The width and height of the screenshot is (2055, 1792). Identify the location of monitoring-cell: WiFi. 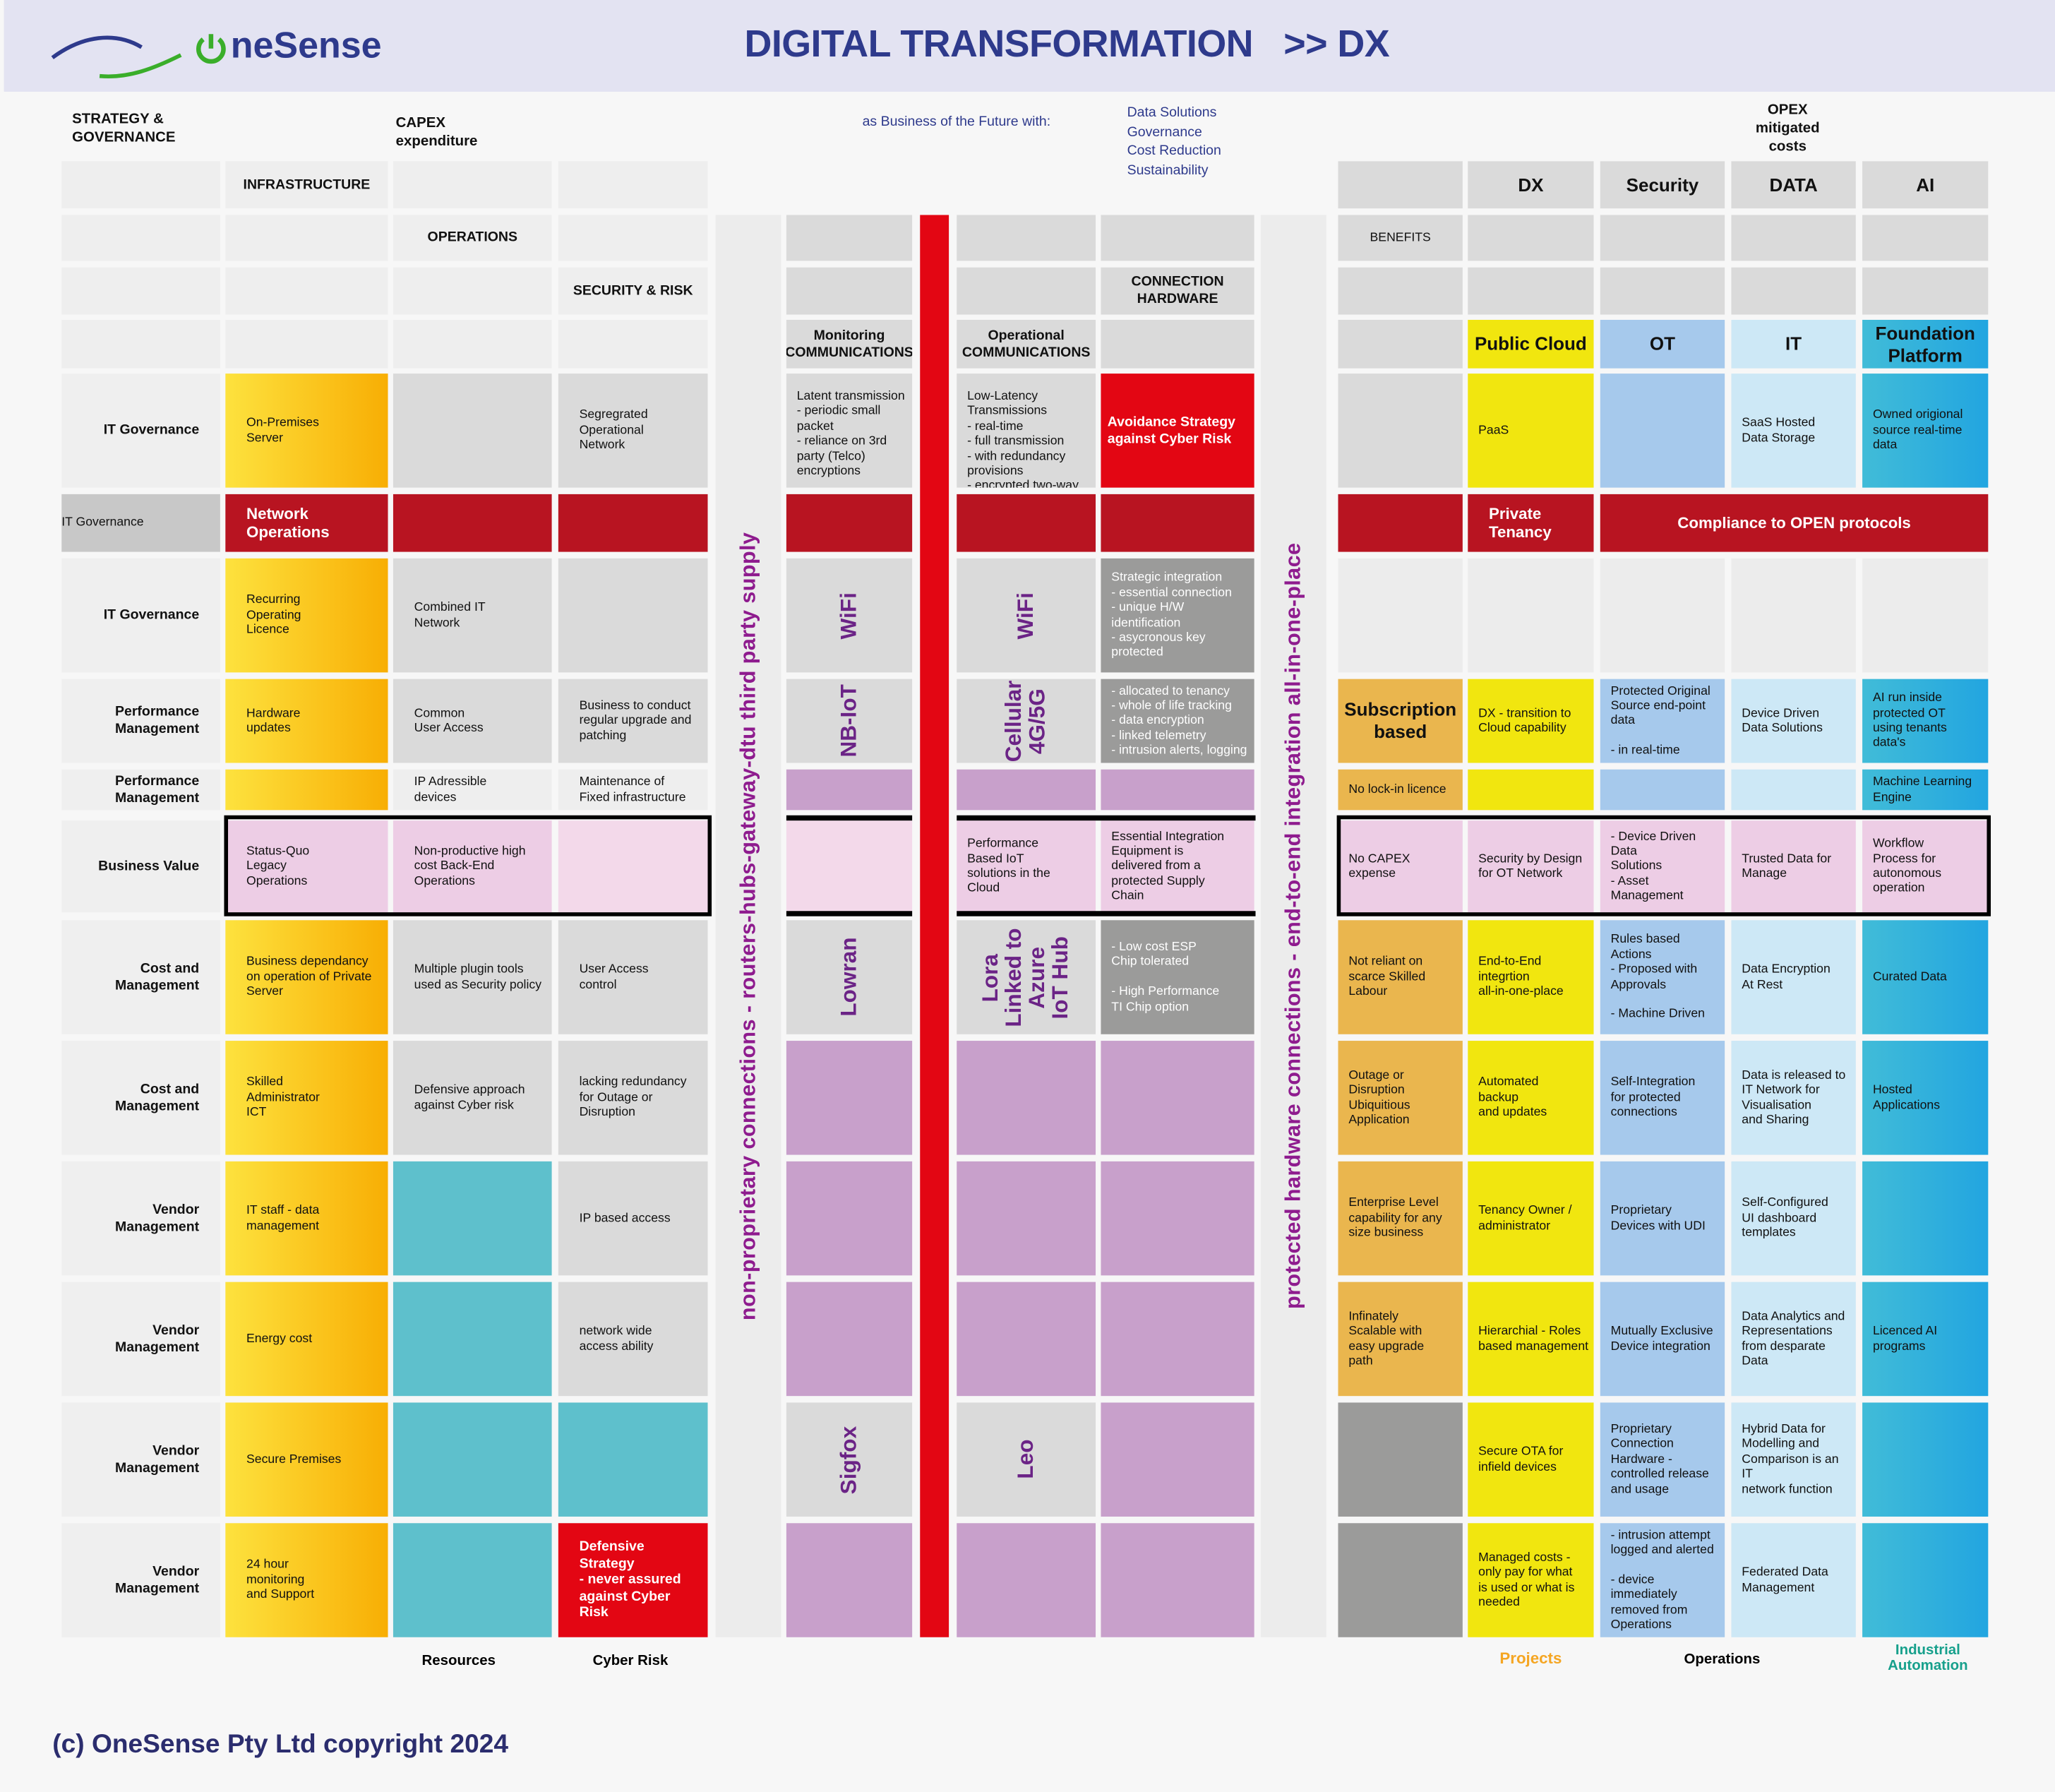
(850, 615).